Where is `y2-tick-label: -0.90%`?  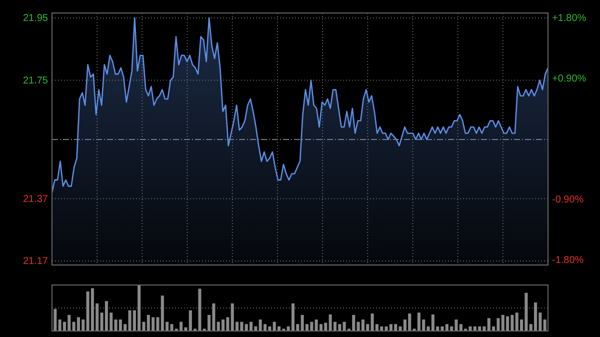 y2-tick-label: -0.90% is located at coordinates (568, 200).